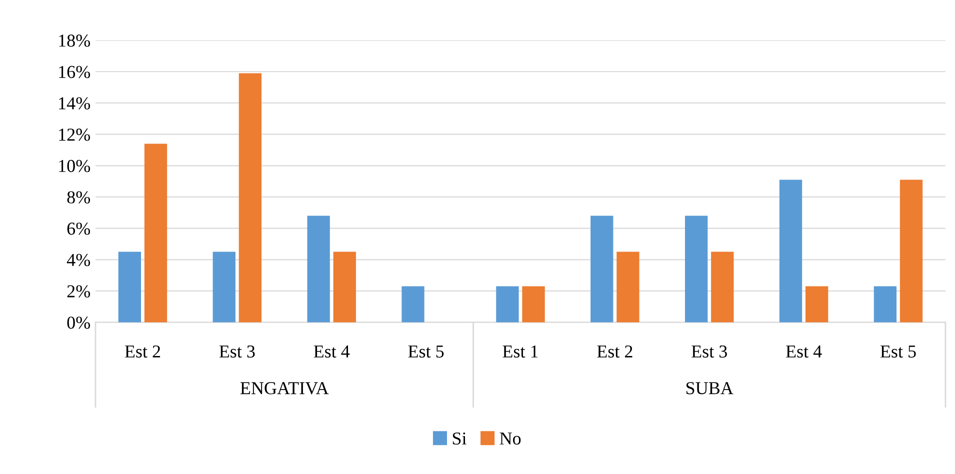 This screenshot has height=474, width=955. What do you see at coordinates (78, 228) in the screenshot?
I see `y-tick-label: 6%` at bounding box center [78, 228].